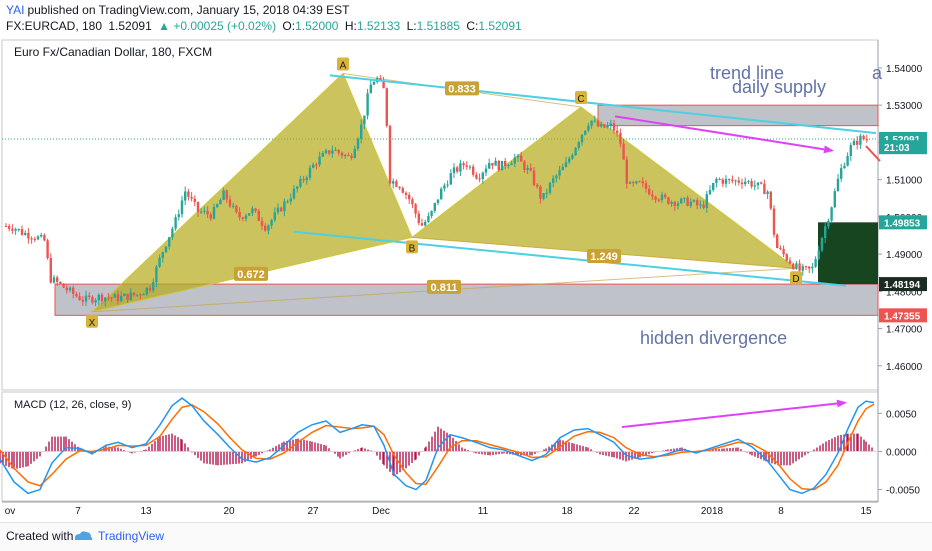 The image size is (932, 551). What do you see at coordinates (904, 69) in the screenshot?
I see `price-tick-label: 1.54000` at bounding box center [904, 69].